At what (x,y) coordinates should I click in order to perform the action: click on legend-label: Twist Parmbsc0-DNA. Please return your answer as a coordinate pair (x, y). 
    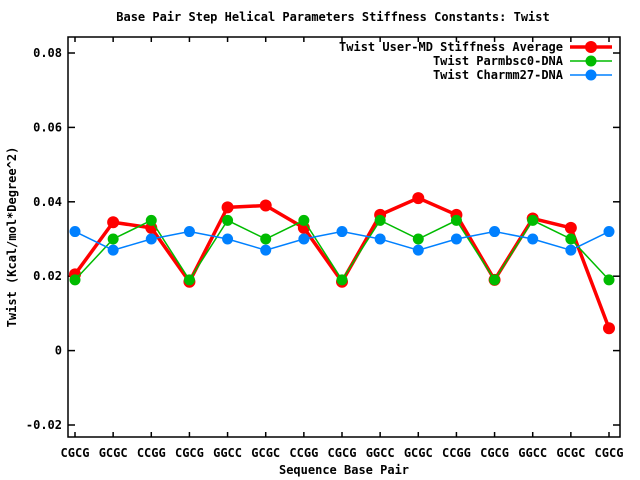
    Looking at the image, I should click on (498, 61).